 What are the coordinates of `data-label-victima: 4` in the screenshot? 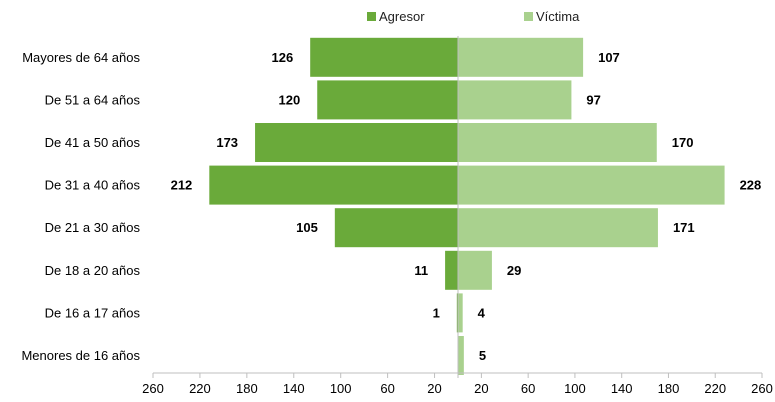 It's located at (482, 312).